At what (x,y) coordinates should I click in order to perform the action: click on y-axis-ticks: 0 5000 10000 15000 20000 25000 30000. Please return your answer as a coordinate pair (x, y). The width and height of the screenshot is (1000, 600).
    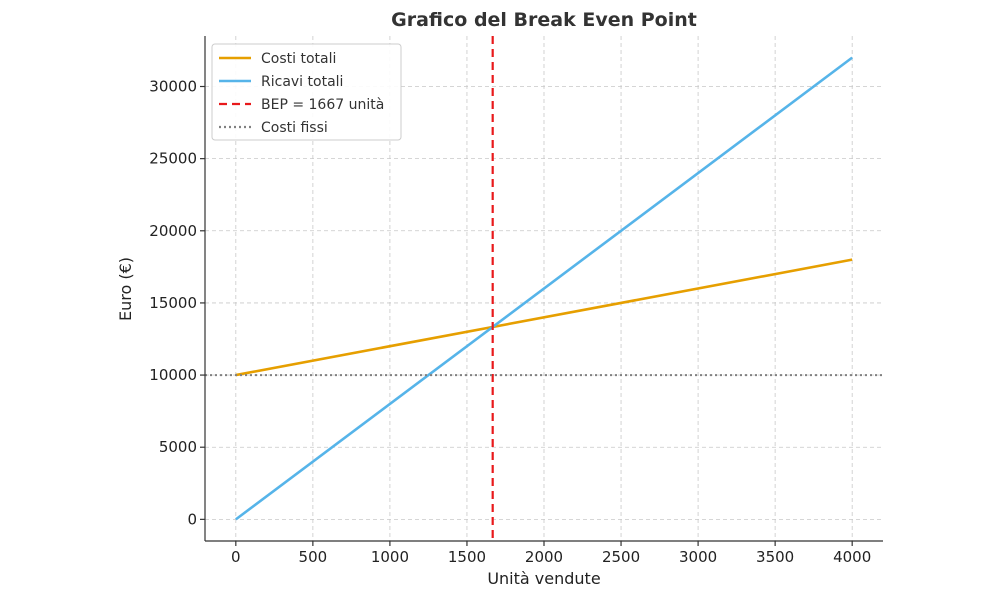
    Looking at the image, I should click on (177, 303).